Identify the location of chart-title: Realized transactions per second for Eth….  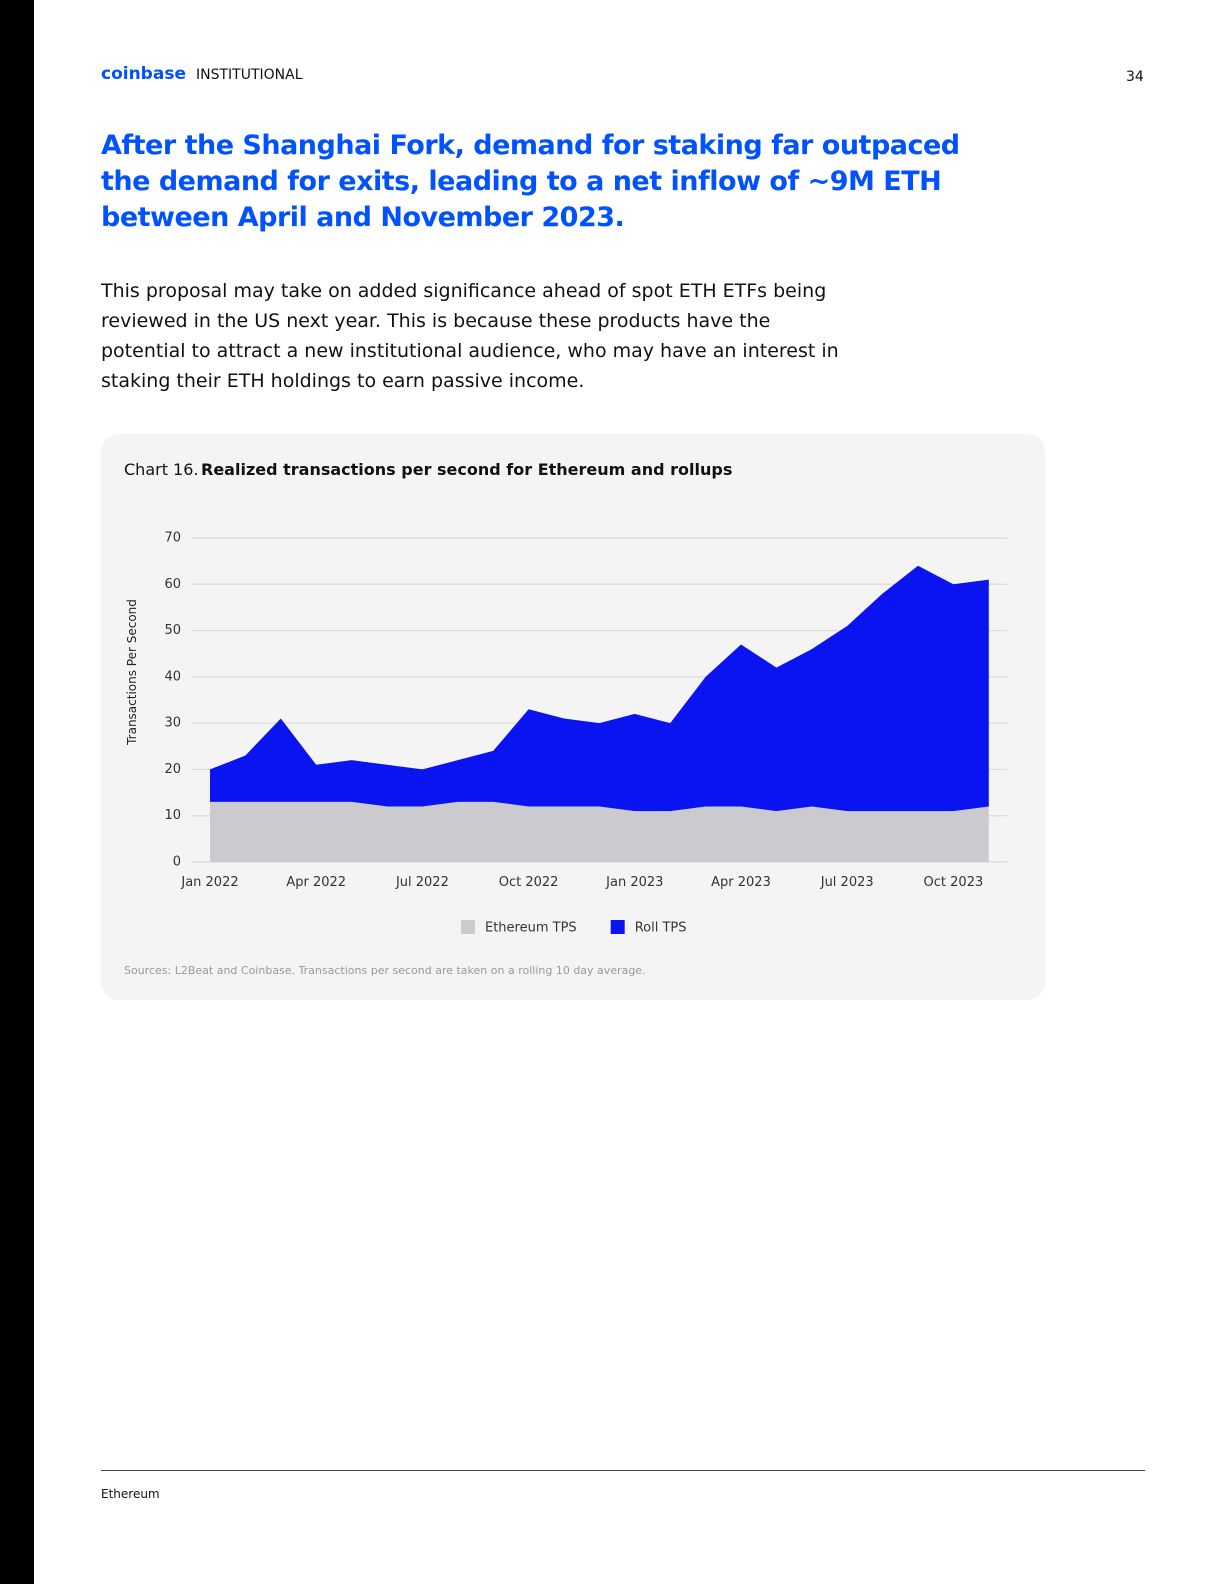
(466, 469).